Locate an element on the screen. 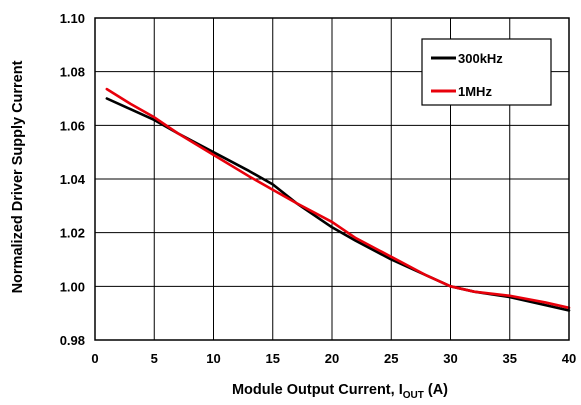 This screenshot has width=581, height=405. x-tick-label: 25 is located at coordinates (391, 358).